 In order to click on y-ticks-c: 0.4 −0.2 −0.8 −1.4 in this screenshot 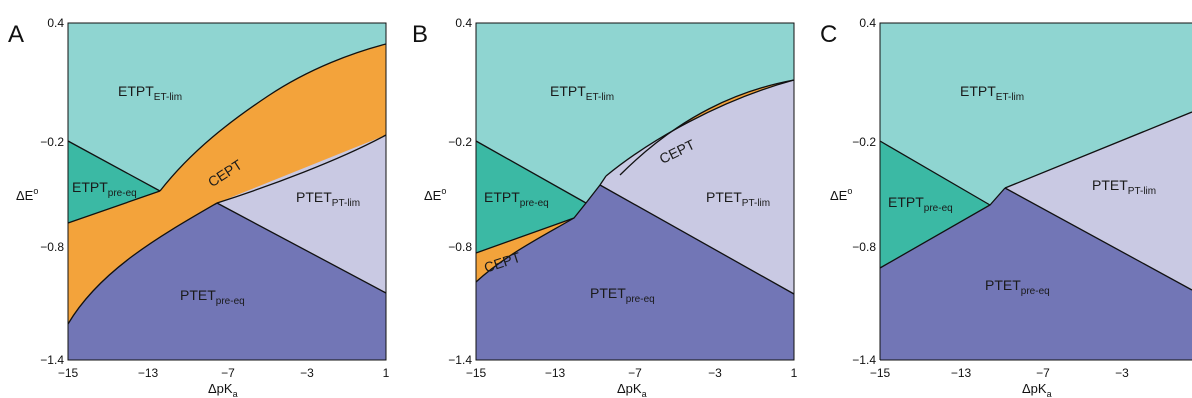, I will do `click(864, 191)`.